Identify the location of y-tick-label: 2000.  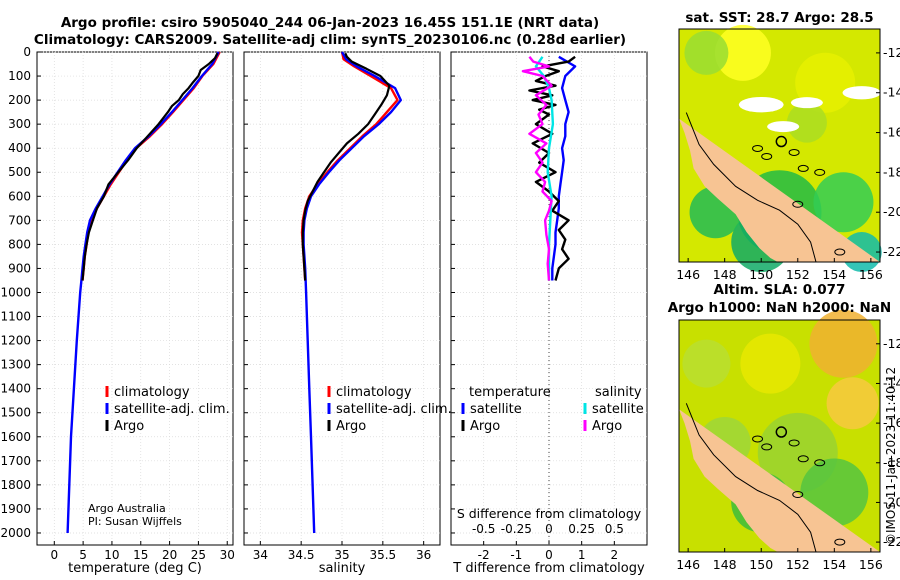
(15, 533).